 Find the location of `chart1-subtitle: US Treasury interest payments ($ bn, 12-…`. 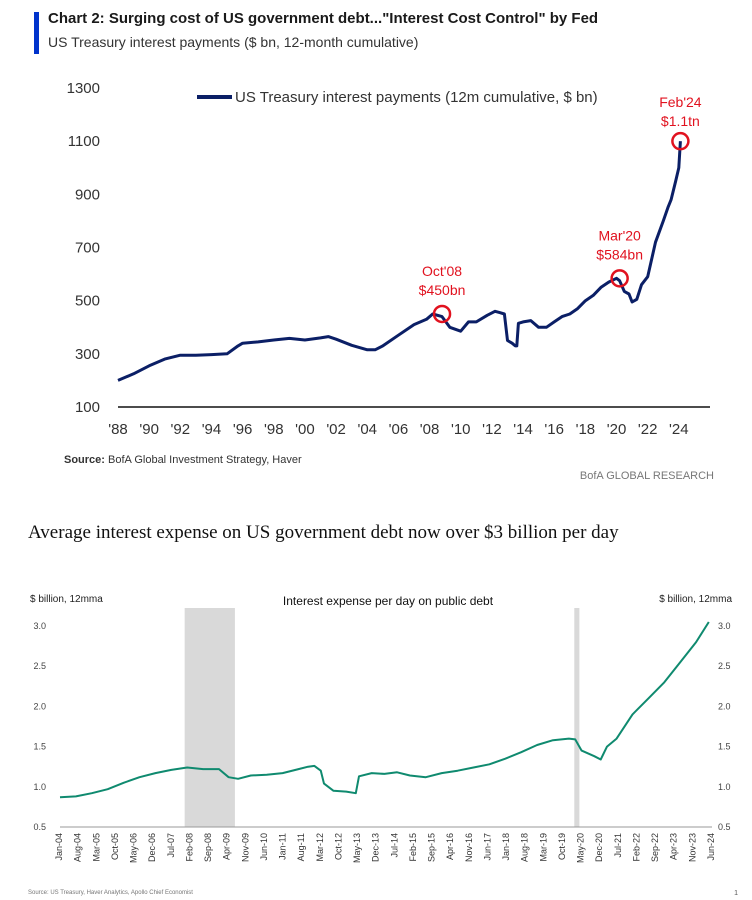

chart1-subtitle: US Treasury interest payments ($ bn, 12-… is located at coordinates (233, 42).